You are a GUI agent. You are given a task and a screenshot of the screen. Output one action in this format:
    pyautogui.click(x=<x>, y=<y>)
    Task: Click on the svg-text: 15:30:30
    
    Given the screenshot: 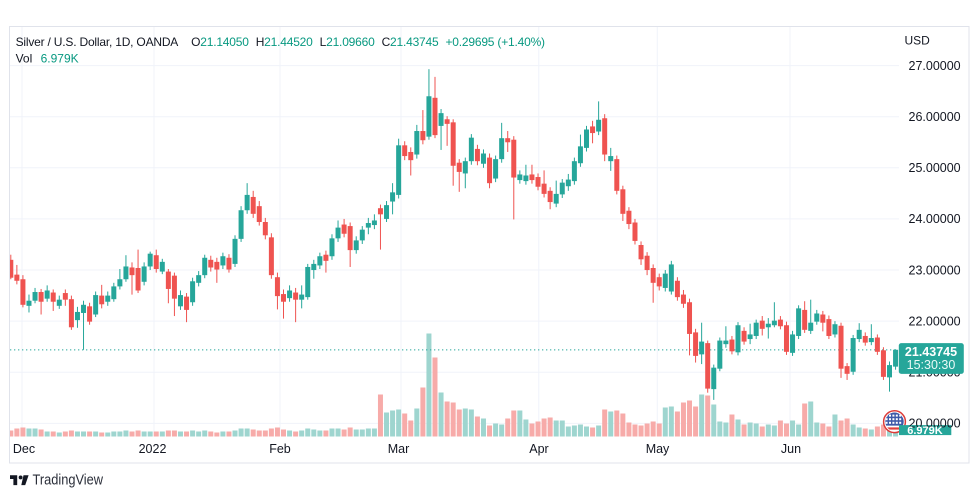 What is the action you would take?
    pyautogui.click(x=931, y=365)
    